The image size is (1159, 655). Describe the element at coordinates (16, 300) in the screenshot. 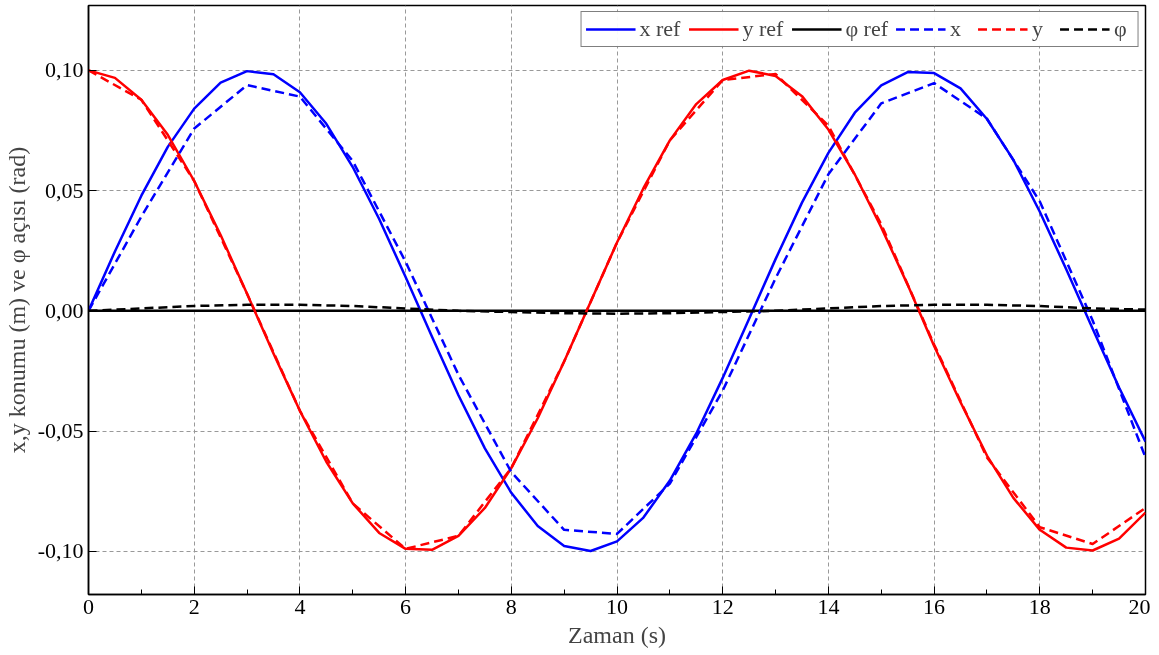

I see `y-axis-title: x,y konumu (m) ve φ açısı (rad)` at that location.